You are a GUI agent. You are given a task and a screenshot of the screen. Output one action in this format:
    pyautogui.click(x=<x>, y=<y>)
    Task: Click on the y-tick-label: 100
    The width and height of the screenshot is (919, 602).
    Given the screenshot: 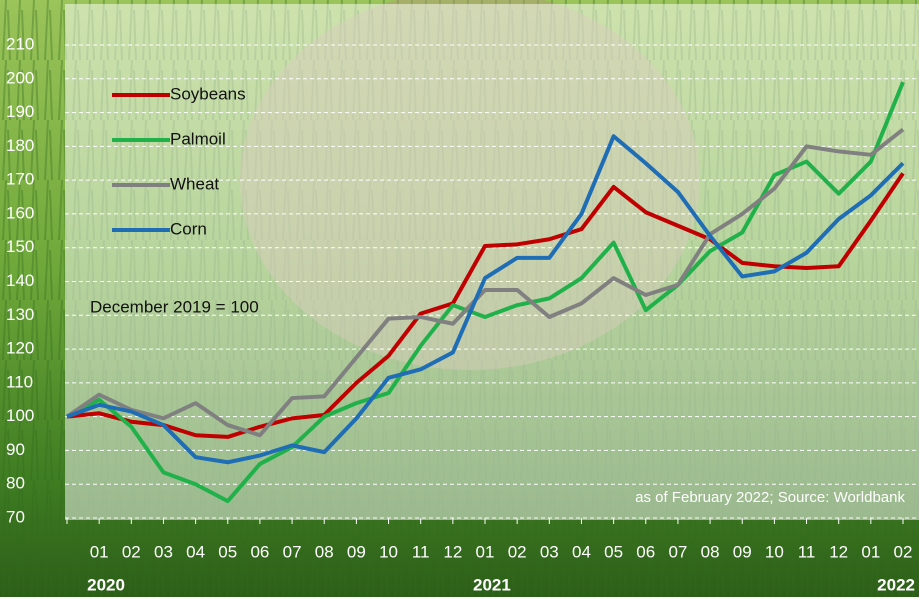 What is the action you would take?
    pyautogui.click(x=20, y=415)
    